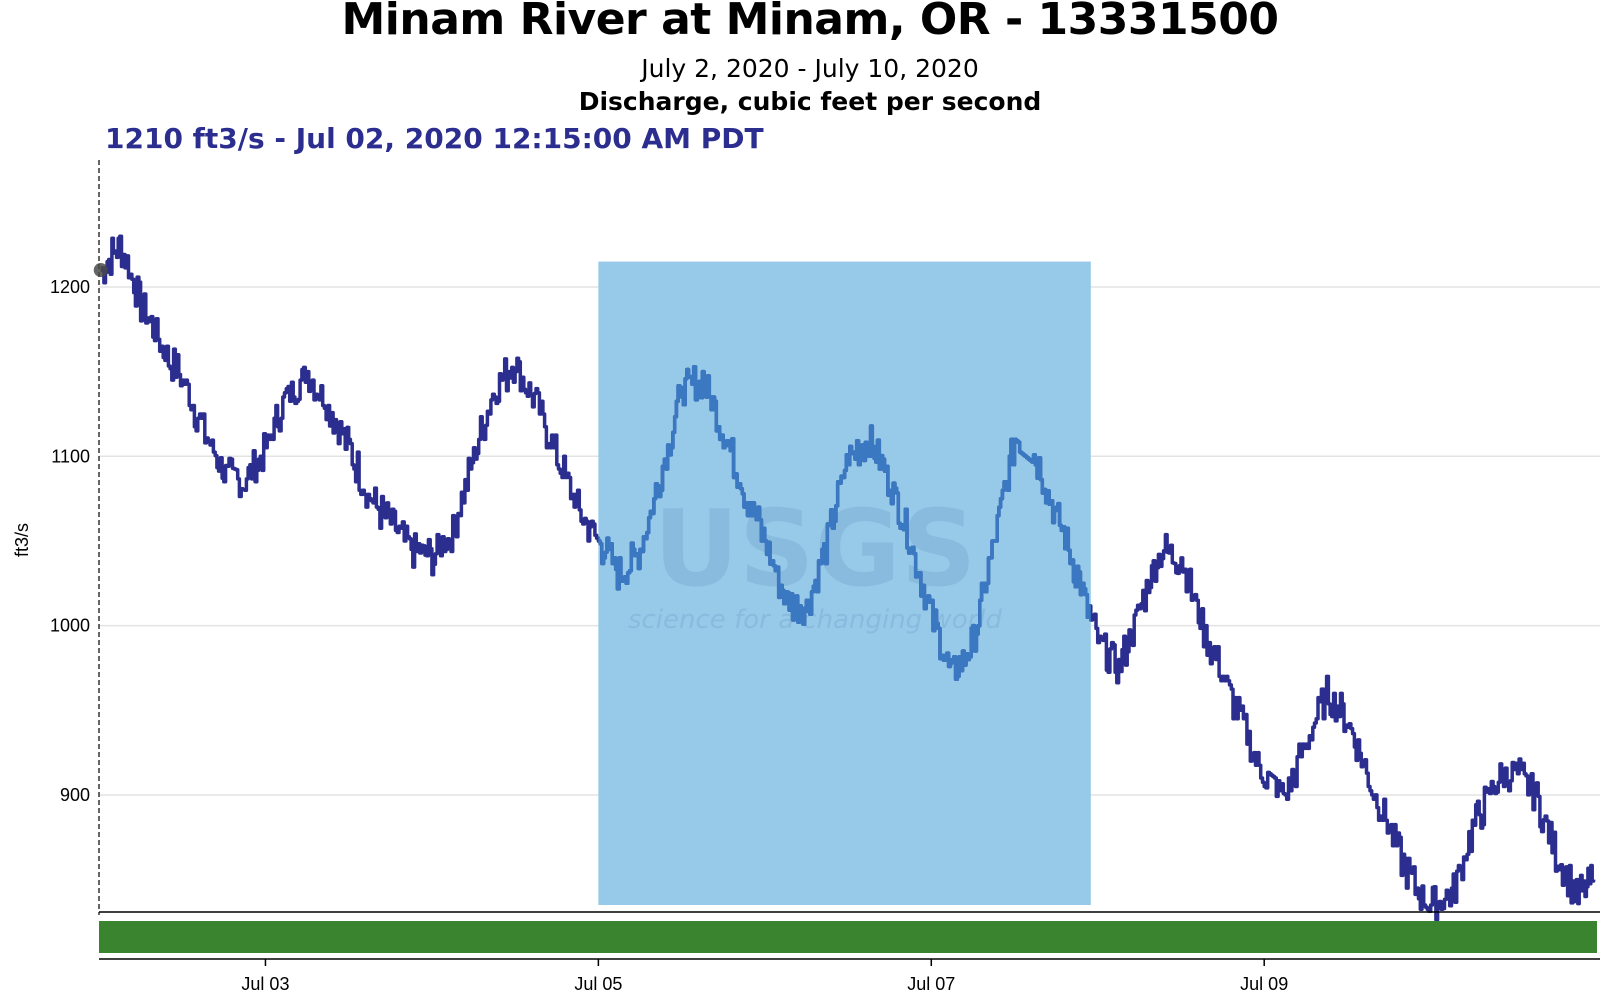 The width and height of the screenshot is (1600, 1001). I want to click on approval-status-bar, so click(848, 937).